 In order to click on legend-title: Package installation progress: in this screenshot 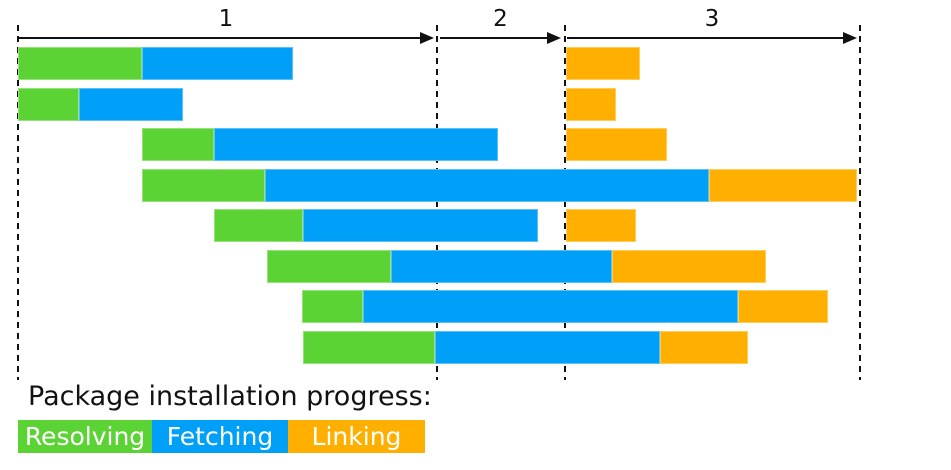, I will do `click(230, 396)`.